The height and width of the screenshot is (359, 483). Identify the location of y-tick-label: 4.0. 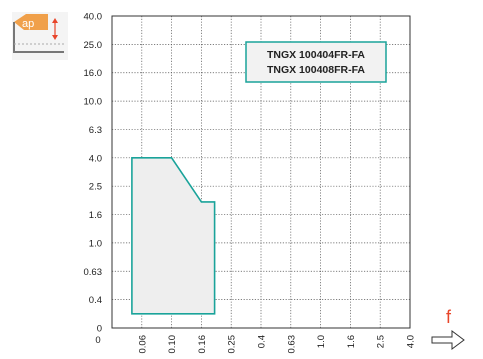
(95, 158).